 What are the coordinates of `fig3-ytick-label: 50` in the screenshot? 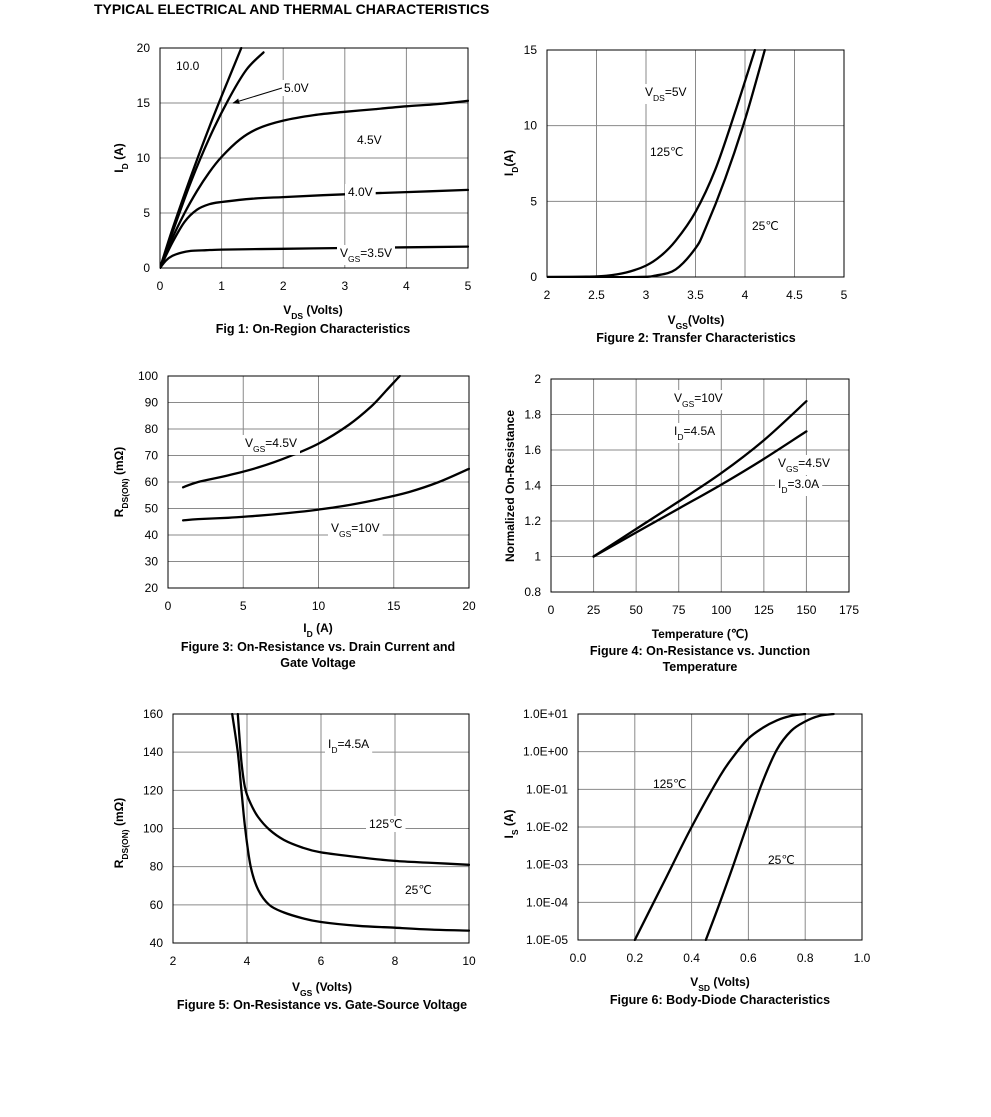 It's located at (152, 509).